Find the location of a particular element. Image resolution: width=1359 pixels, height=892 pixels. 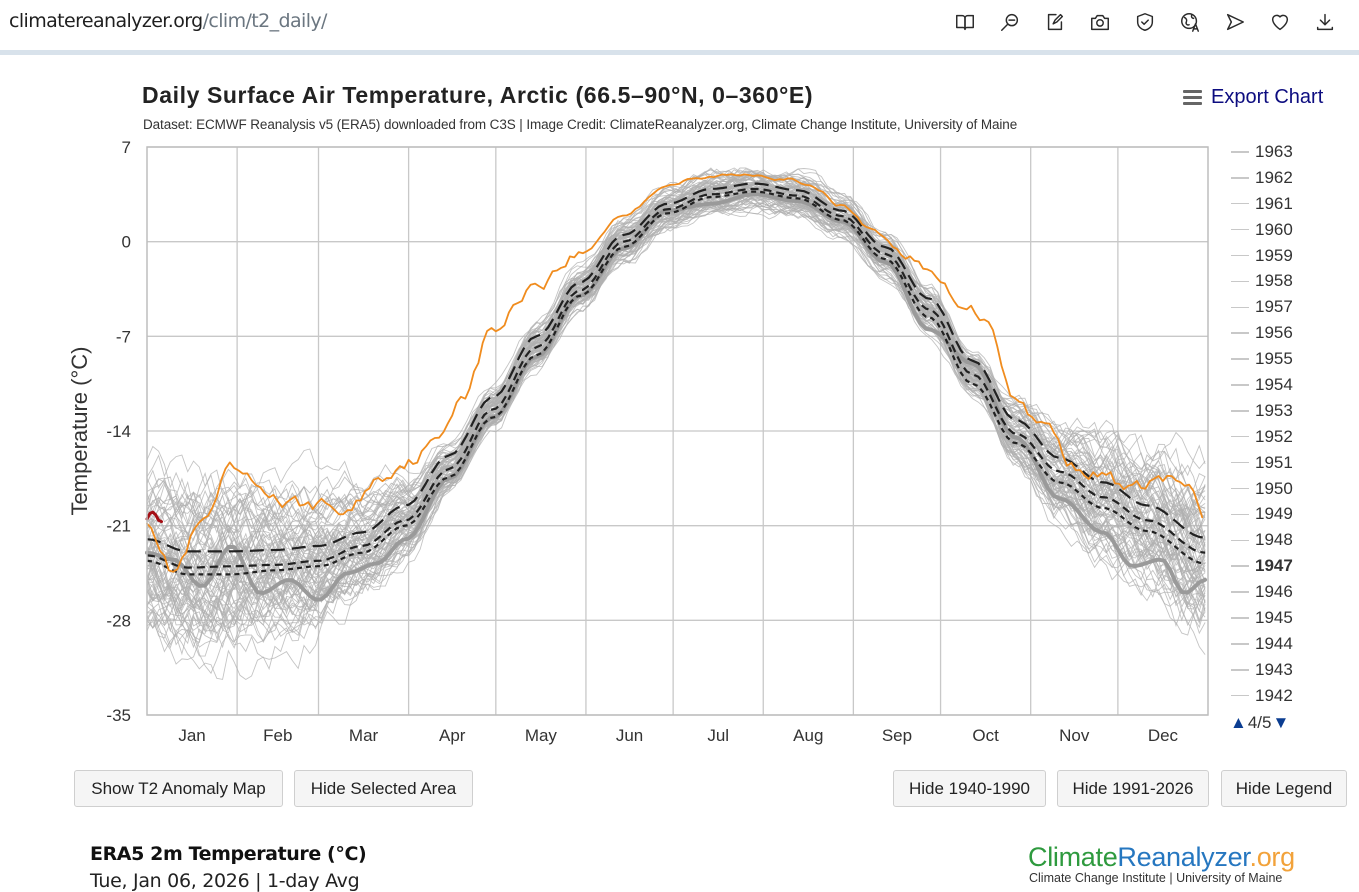

legend-item: 1945 is located at coordinates (1288, 618).